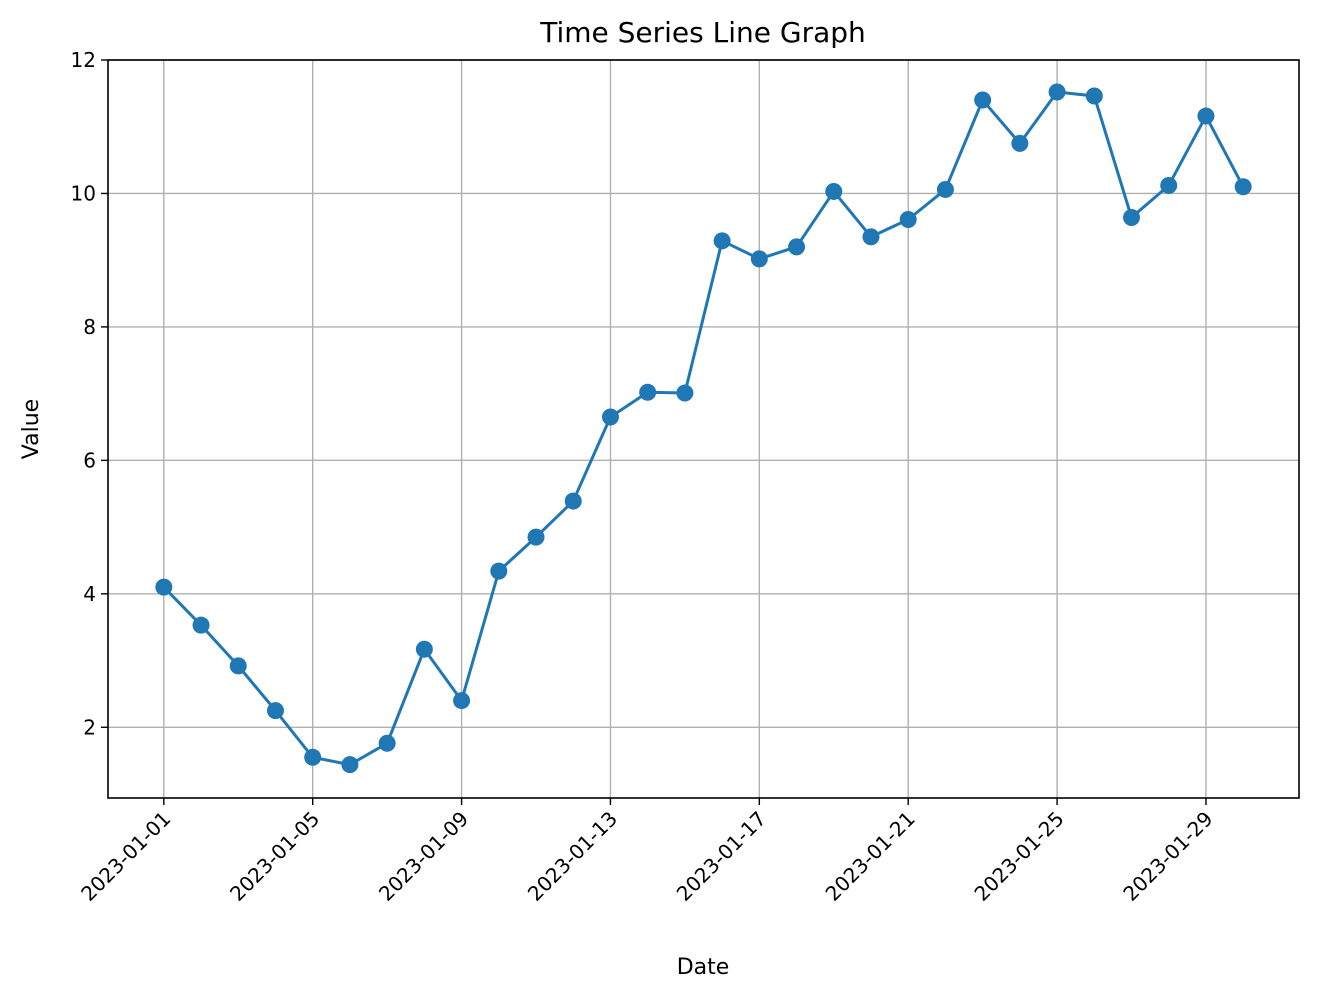 The image size is (1318, 1000). What do you see at coordinates (89, 327) in the screenshot?
I see `y-tick-label: 8` at bounding box center [89, 327].